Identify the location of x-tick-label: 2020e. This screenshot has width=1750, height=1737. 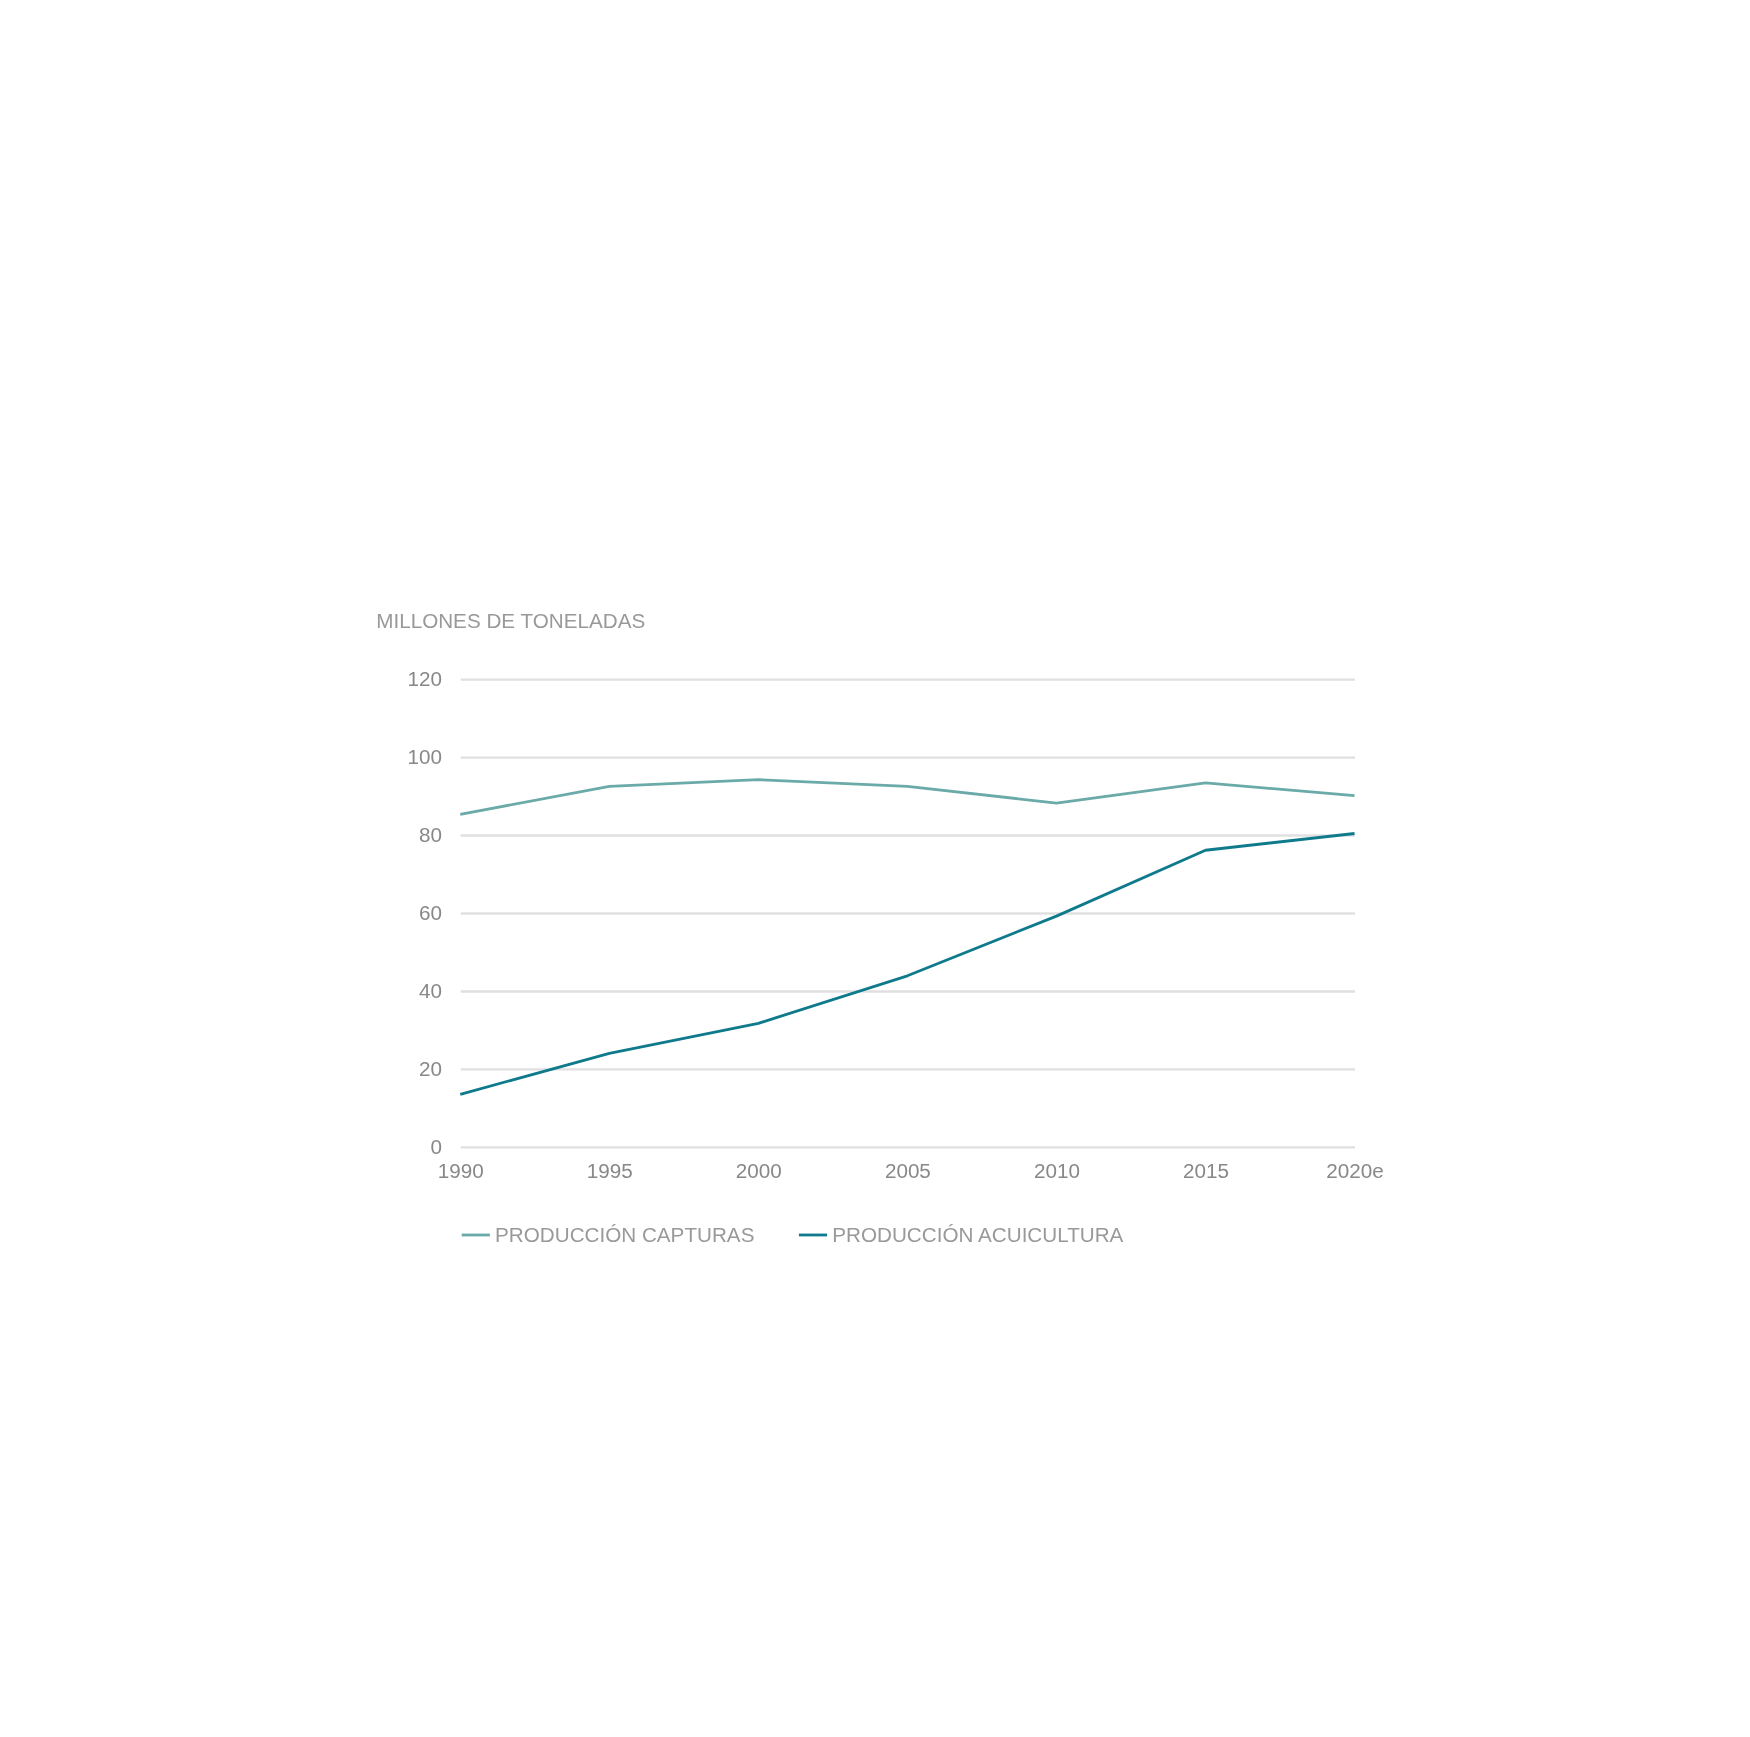
(1355, 1171).